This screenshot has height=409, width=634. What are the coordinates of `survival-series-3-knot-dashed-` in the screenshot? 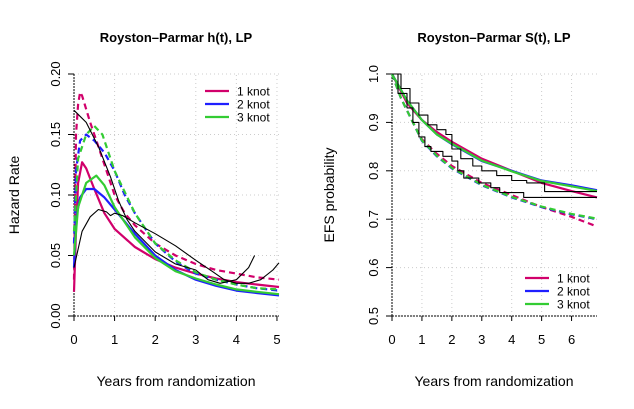 It's located at (494, 146).